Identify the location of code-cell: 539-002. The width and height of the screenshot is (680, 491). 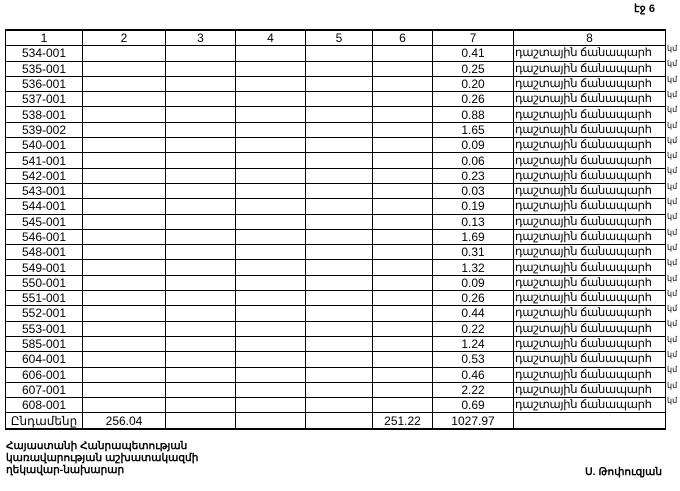
(44, 130).